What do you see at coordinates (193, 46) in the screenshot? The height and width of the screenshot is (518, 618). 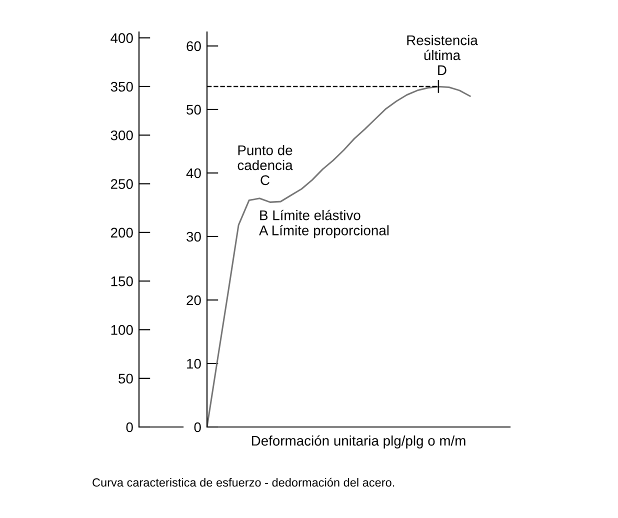 I see `y2-tick-label: 60` at bounding box center [193, 46].